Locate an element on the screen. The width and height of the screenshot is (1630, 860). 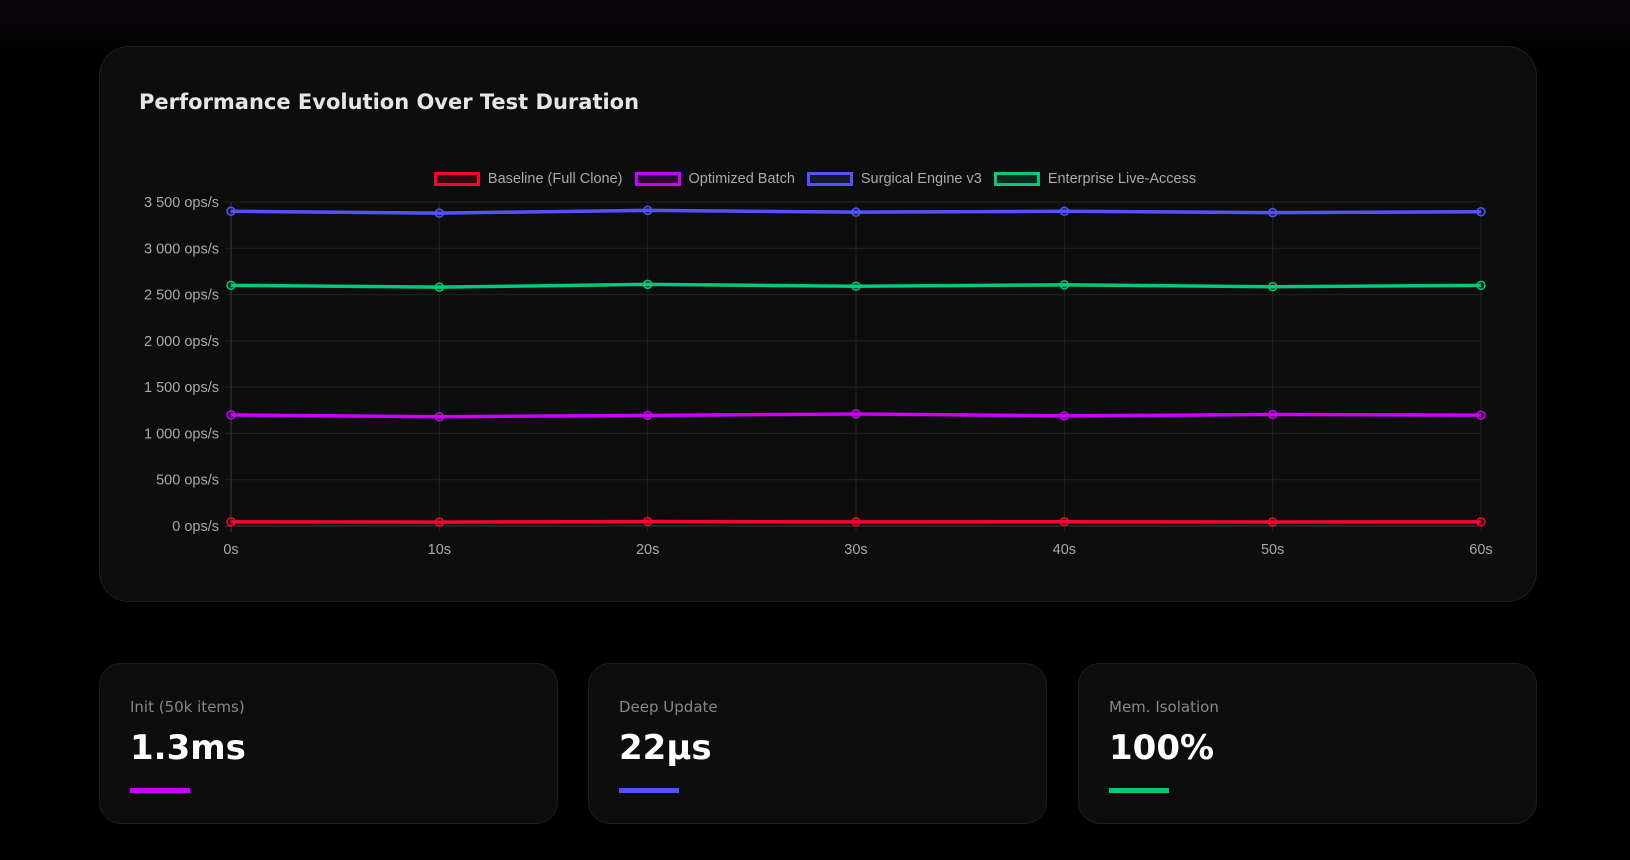
stat-label: Init (50k items) is located at coordinates (187, 707).